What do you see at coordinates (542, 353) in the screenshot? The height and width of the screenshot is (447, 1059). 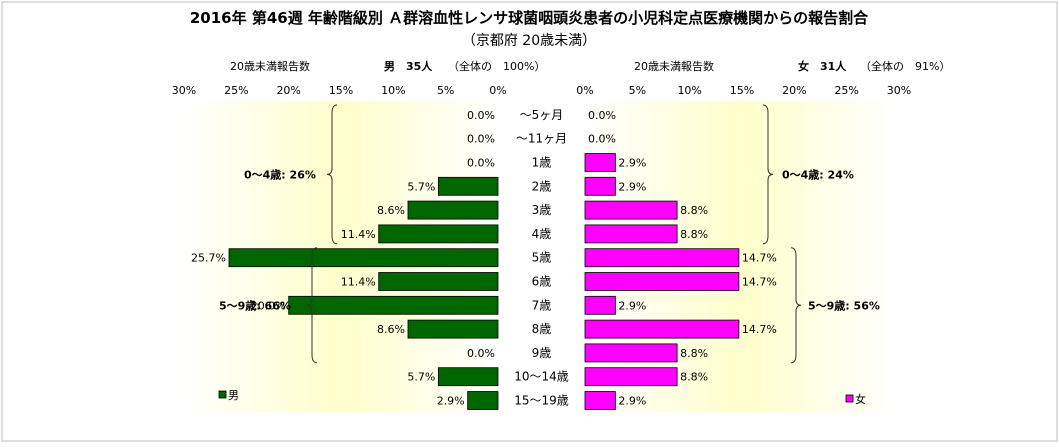 I see `category-label: 9歳` at bounding box center [542, 353].